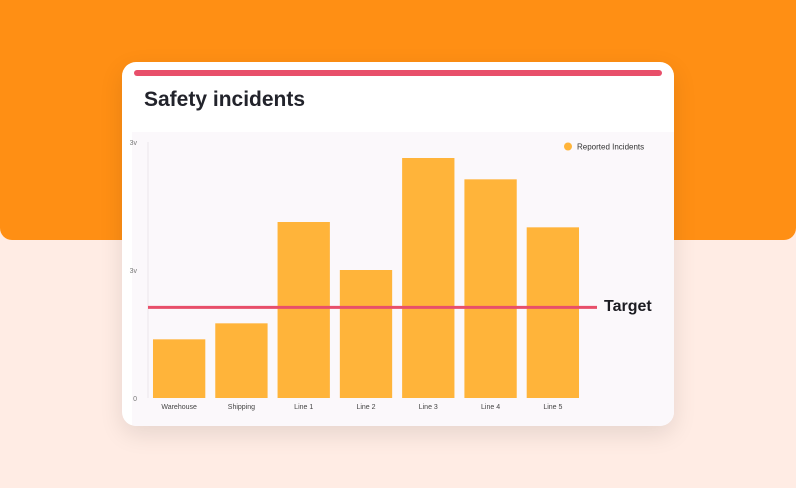 Image resolution: width=796 pixels, height=488 pixels. Describe the element at coordinates (179, 368) in the screenshot. I see `bar-warehouse` at that location.